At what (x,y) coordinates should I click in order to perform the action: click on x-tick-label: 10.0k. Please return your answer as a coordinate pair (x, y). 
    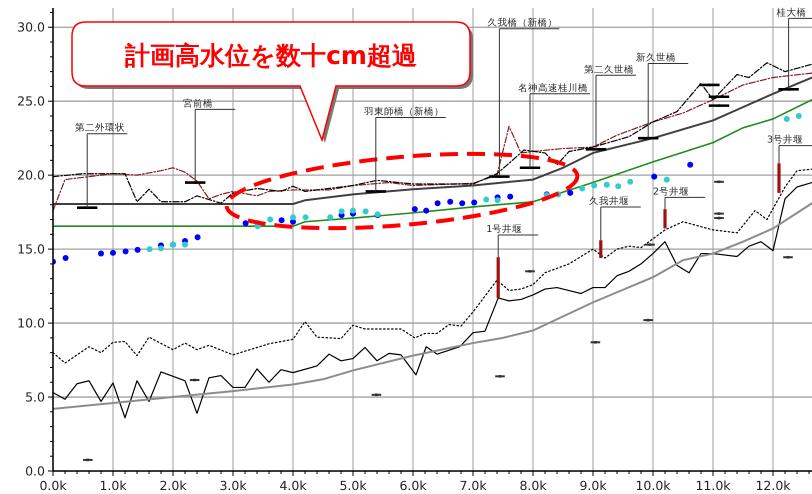
    Looking at the image, I should click on (653, 485).